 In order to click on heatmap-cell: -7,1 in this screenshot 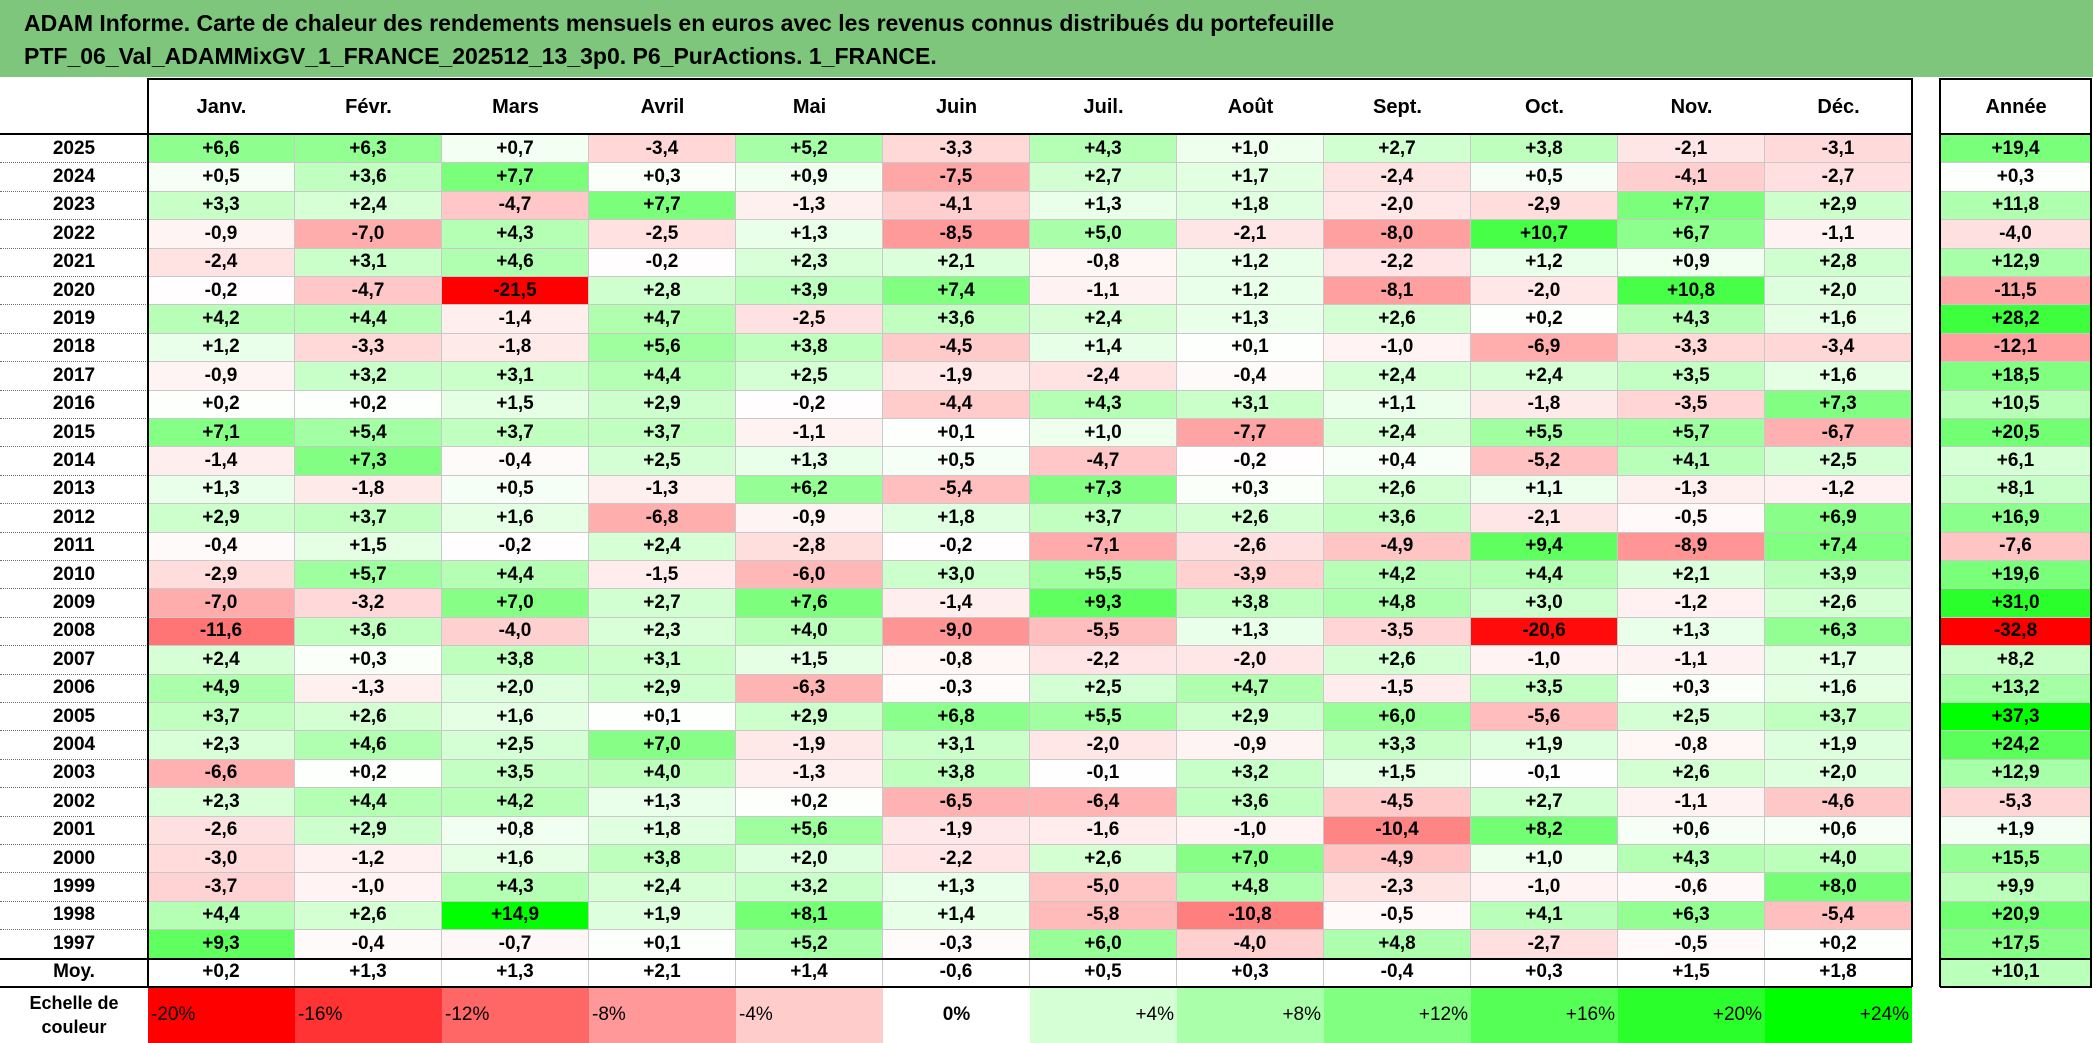, I will do `click(1103, 546)`.